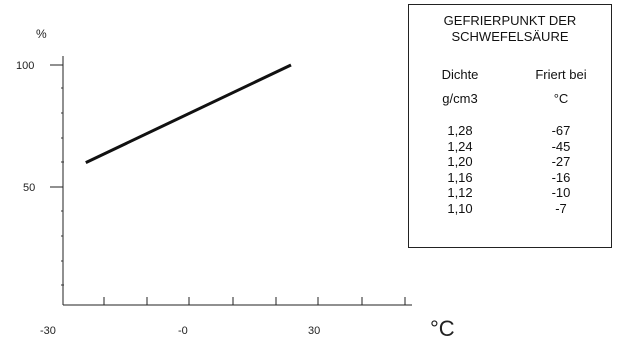  I want to click on table-title: GEFRIERPUNKT DER SCHWEFELSÄURE, so click(510, 29).